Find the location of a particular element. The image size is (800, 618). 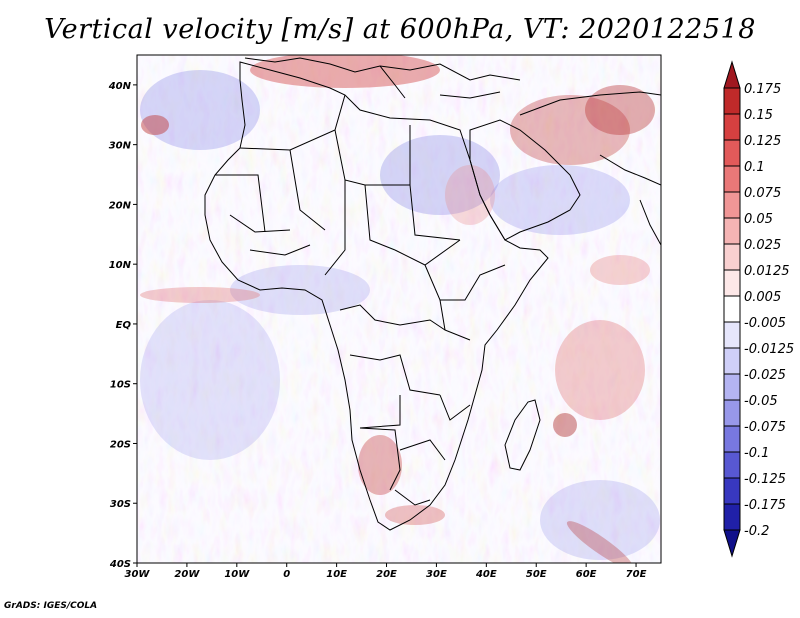

colorbar-label: 0.15 is located at coordinates (758, 115).